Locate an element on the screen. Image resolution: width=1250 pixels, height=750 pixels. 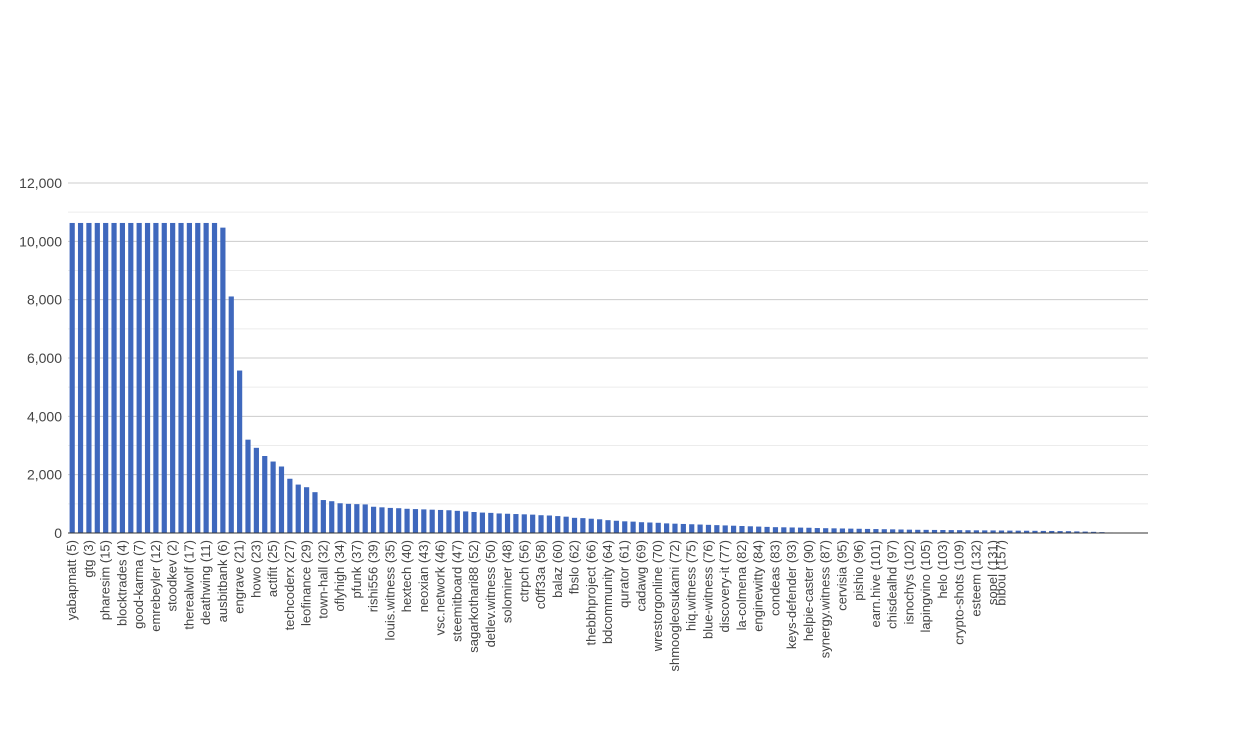
x-tick-label: balaz (60) is located at coordinates (557, 569).